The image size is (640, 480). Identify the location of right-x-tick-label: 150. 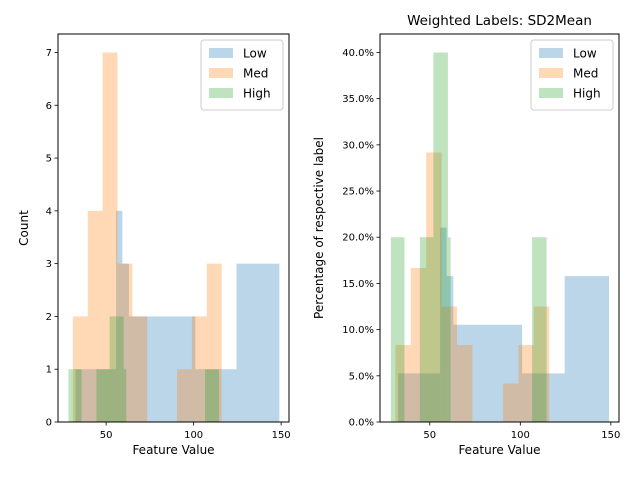
(610, 435).